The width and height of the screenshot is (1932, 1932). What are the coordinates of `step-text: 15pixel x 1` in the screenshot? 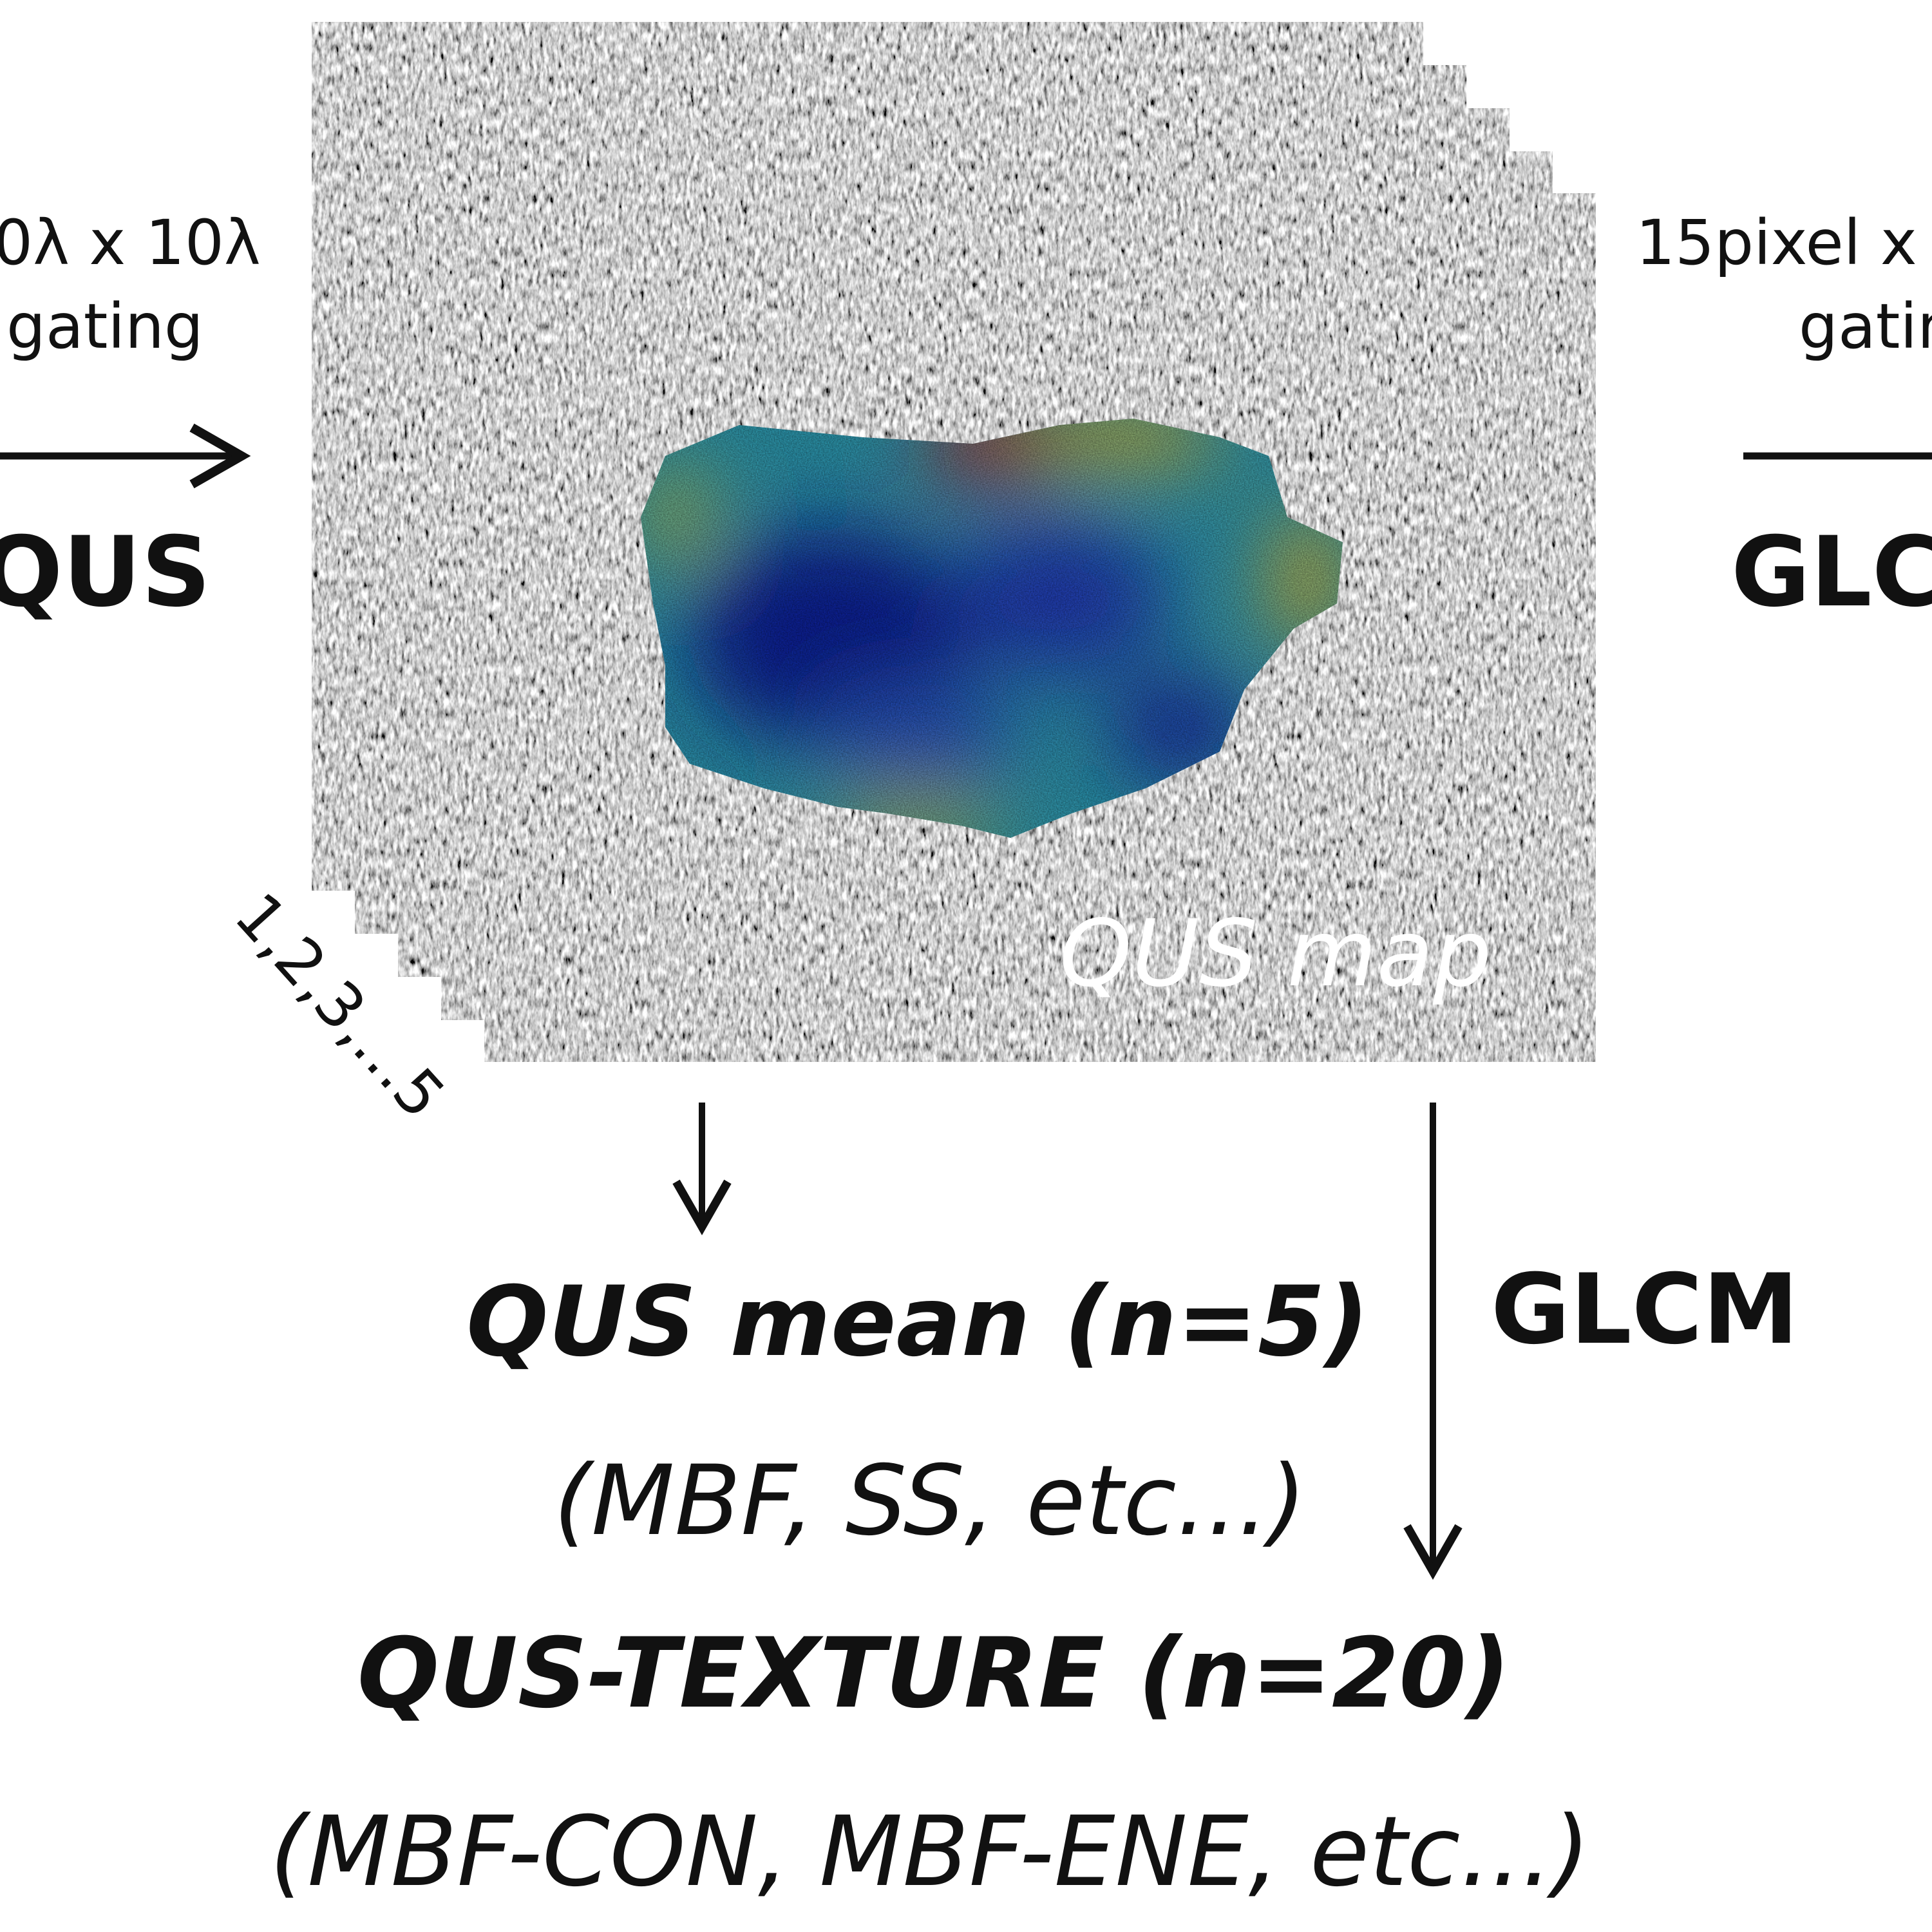 It's located at (1784, 243).